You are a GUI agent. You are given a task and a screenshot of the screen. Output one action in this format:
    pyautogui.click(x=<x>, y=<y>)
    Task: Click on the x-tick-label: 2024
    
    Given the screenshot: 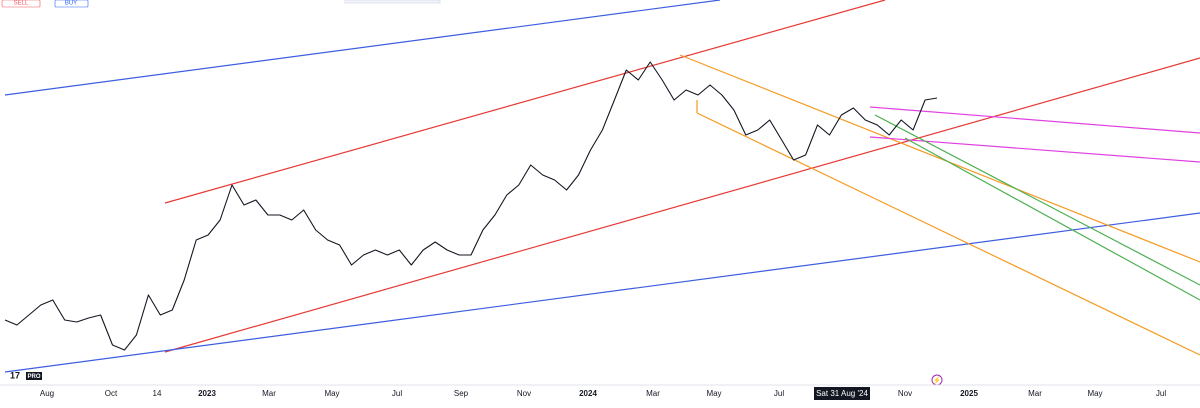 What is the action you would take?
    pyautogui.click(x=588, y=393)
    